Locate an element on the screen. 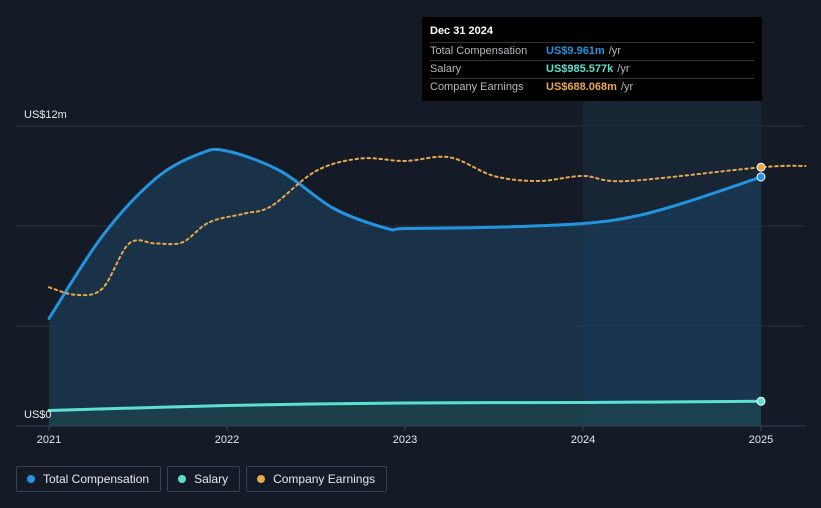  legend-salary: Salary is located at coordinates (204, 479).